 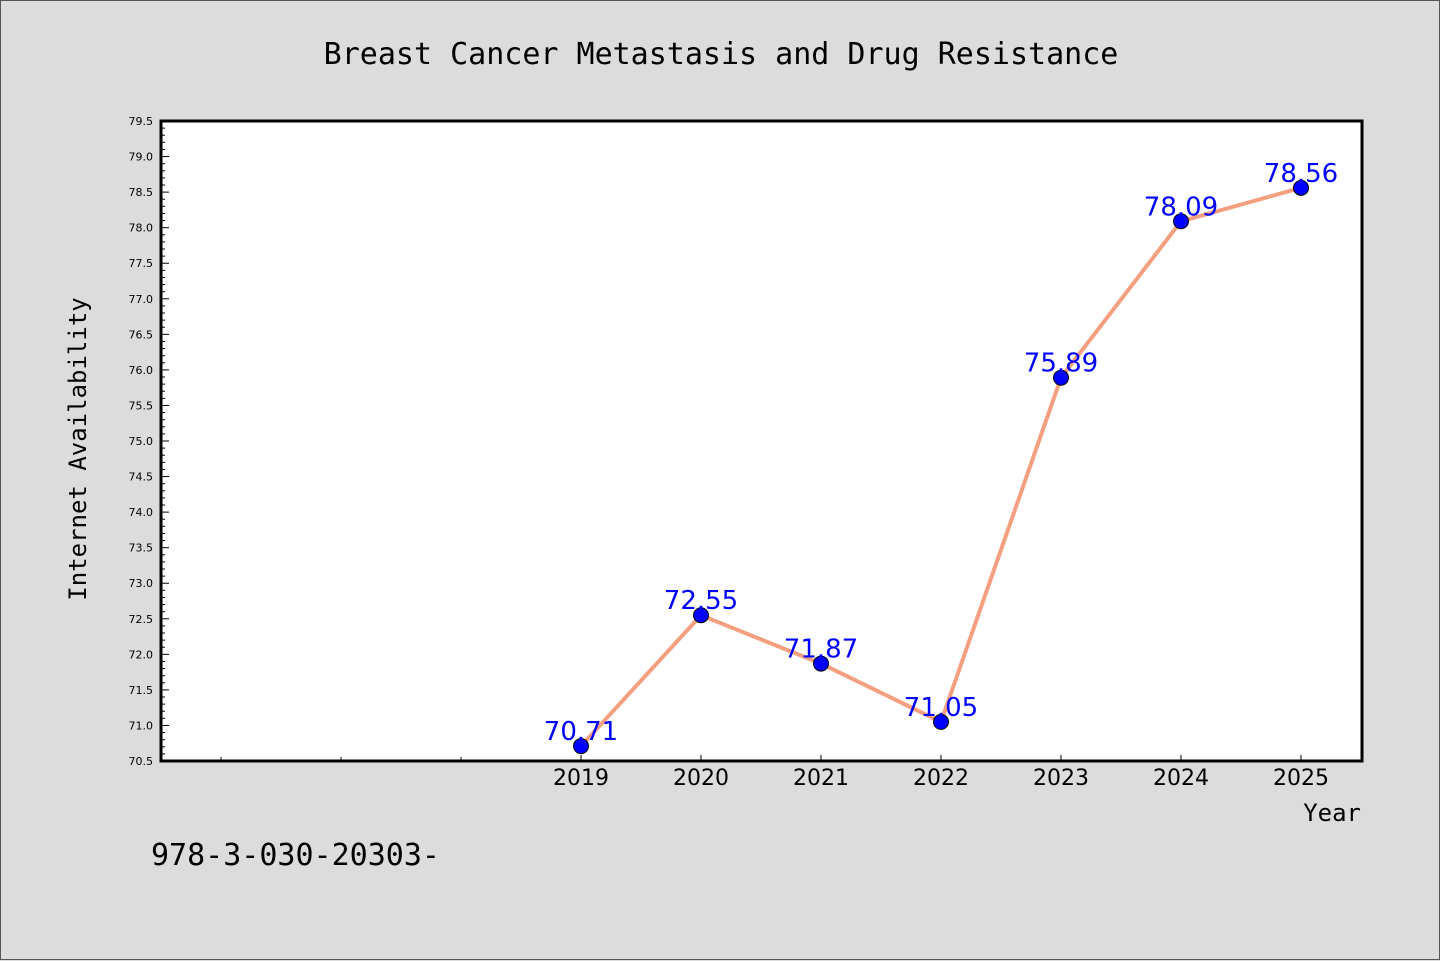 I want to click on y-tick-label: 72.5, so click(x=141, y=619).